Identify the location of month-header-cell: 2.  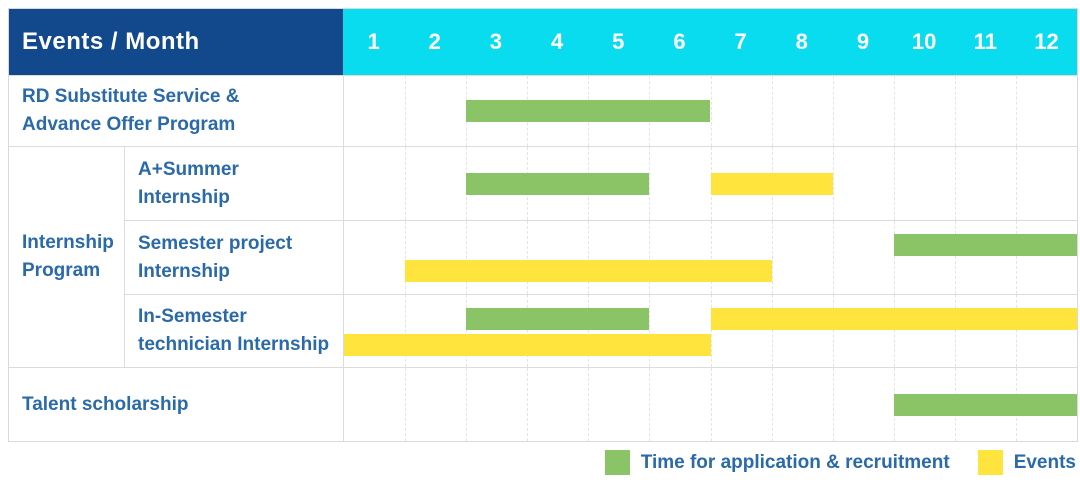
(434, 41).